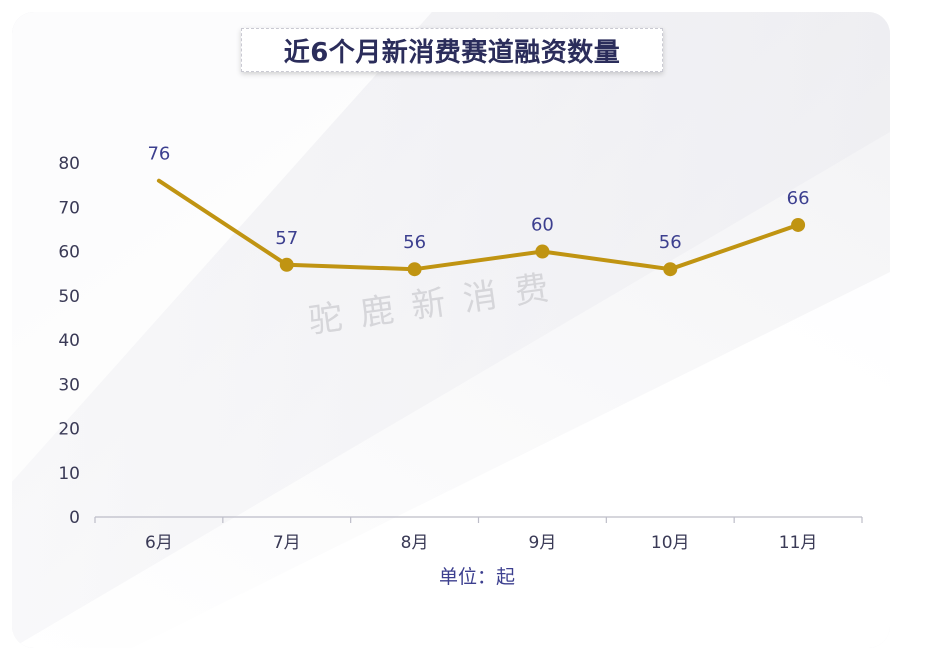 The height and width of the screenshot is (662, 944). What do you see at coordinates (69, 208) in the screenshot?
I see `y-tick-label: 70` at bounding box center [69, 208].